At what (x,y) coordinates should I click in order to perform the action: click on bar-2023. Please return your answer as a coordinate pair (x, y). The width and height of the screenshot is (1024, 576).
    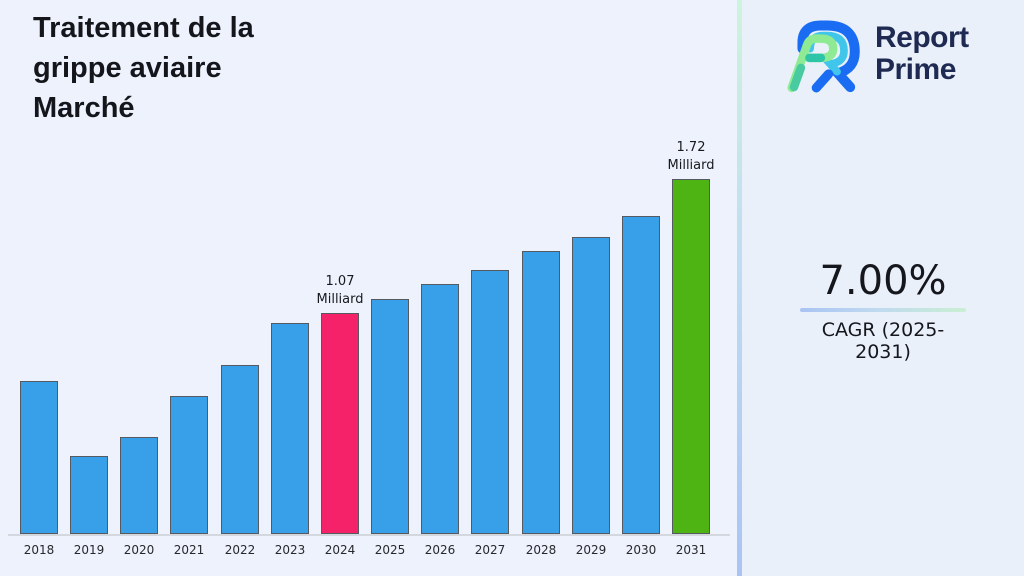
    Looking at the image, I should click on (290, 428).